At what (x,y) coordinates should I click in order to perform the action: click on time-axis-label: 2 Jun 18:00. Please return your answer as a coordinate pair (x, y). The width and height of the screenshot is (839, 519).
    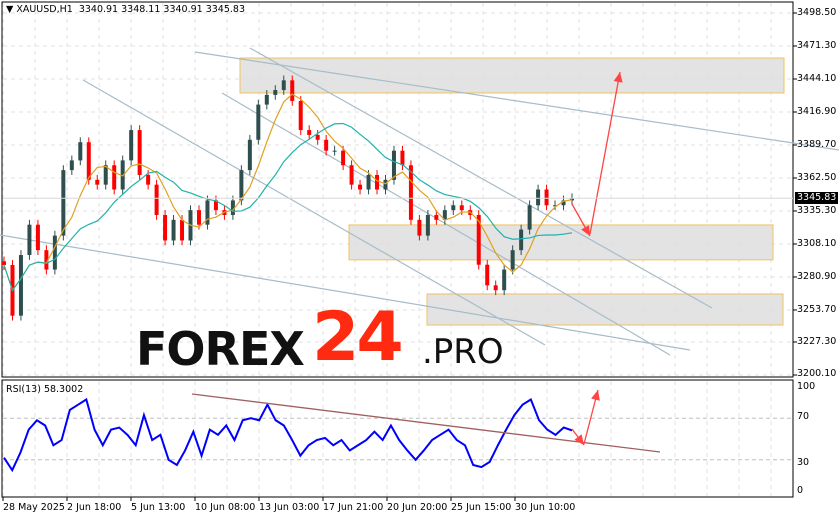
    Looking at the image, I should click on (94, 507).